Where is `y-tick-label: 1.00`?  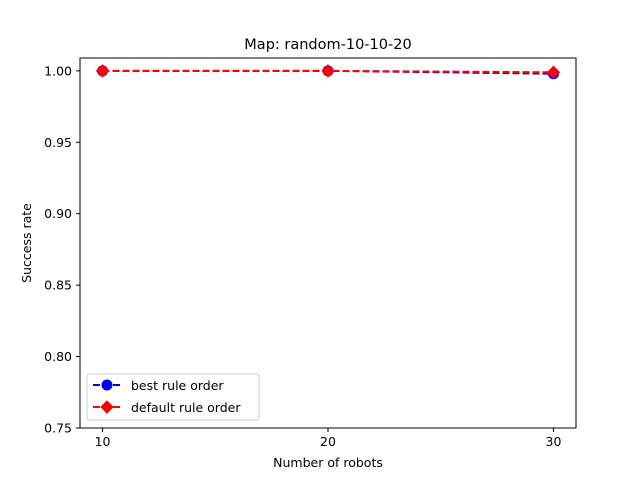 y-tick-label: 1.00 is located at coordinates (58, 70).